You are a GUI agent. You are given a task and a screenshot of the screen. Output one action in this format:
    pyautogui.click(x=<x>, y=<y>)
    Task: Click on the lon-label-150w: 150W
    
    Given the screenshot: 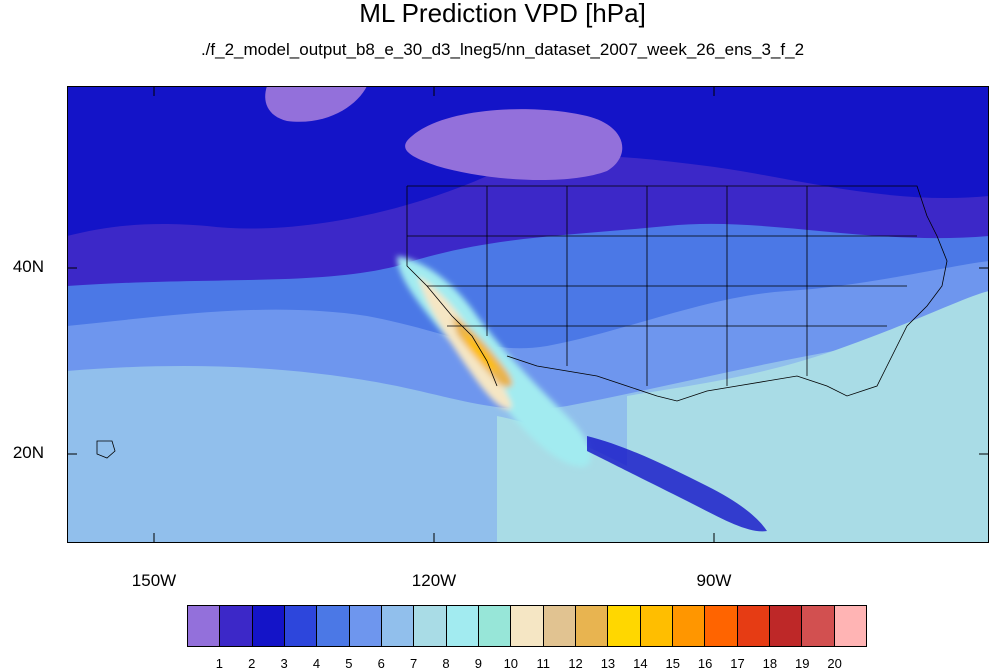 What is the action you would take?
    pyautogui.click(x=154, y=580)
    